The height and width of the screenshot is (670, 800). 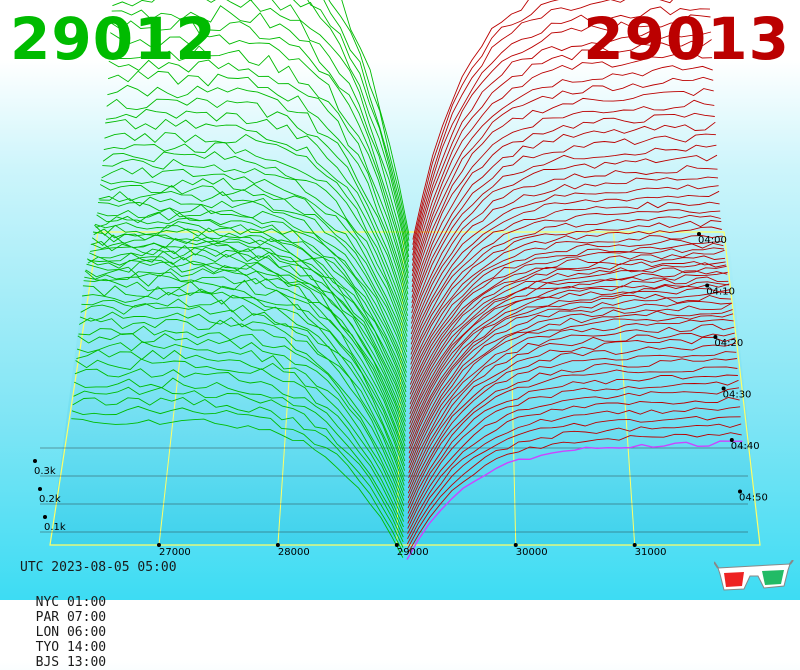 What do you see at coordinates (728, 343) in the screenshot?
I see `time-tick-label: 04:20` at bounding box center [728, 343].